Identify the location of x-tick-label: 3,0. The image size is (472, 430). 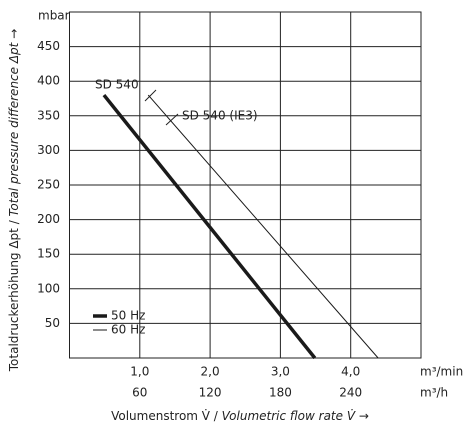
(280, 372).